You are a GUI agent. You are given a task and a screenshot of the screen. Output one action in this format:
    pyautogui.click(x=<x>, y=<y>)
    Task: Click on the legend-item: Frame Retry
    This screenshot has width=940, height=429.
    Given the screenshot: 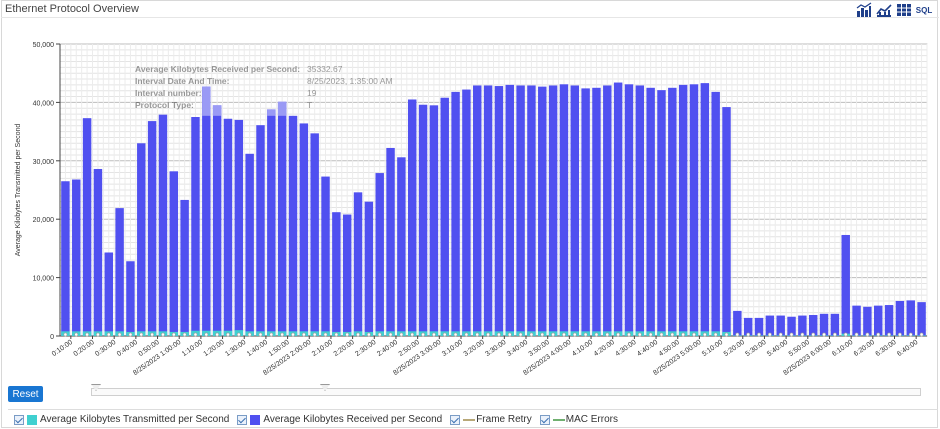 What is the action you would take?
    pyautogui.click(x=491, y=419)
    